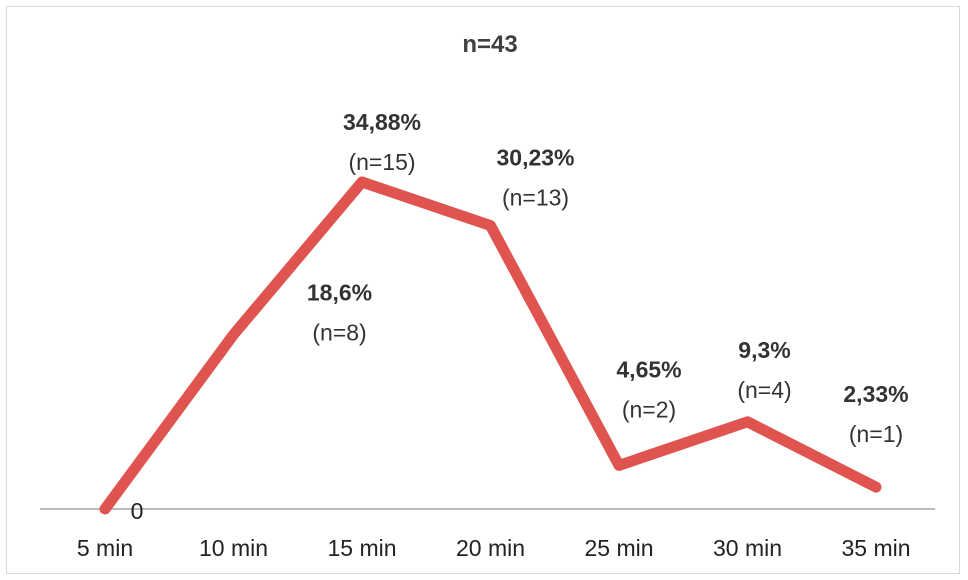 The height and width of the screenshot is (580, 968). Describe the element at coordinates (618, 548) in the screenshot. I see `x-tick-label: 25 min` at that location.